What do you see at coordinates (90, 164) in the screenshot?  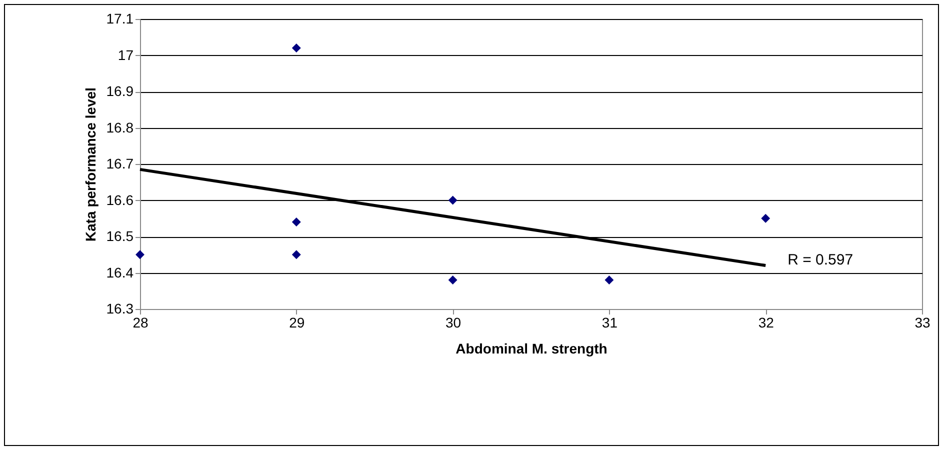 I see `y-axis-title: Kata performance level` at bounding box center [90, 164].